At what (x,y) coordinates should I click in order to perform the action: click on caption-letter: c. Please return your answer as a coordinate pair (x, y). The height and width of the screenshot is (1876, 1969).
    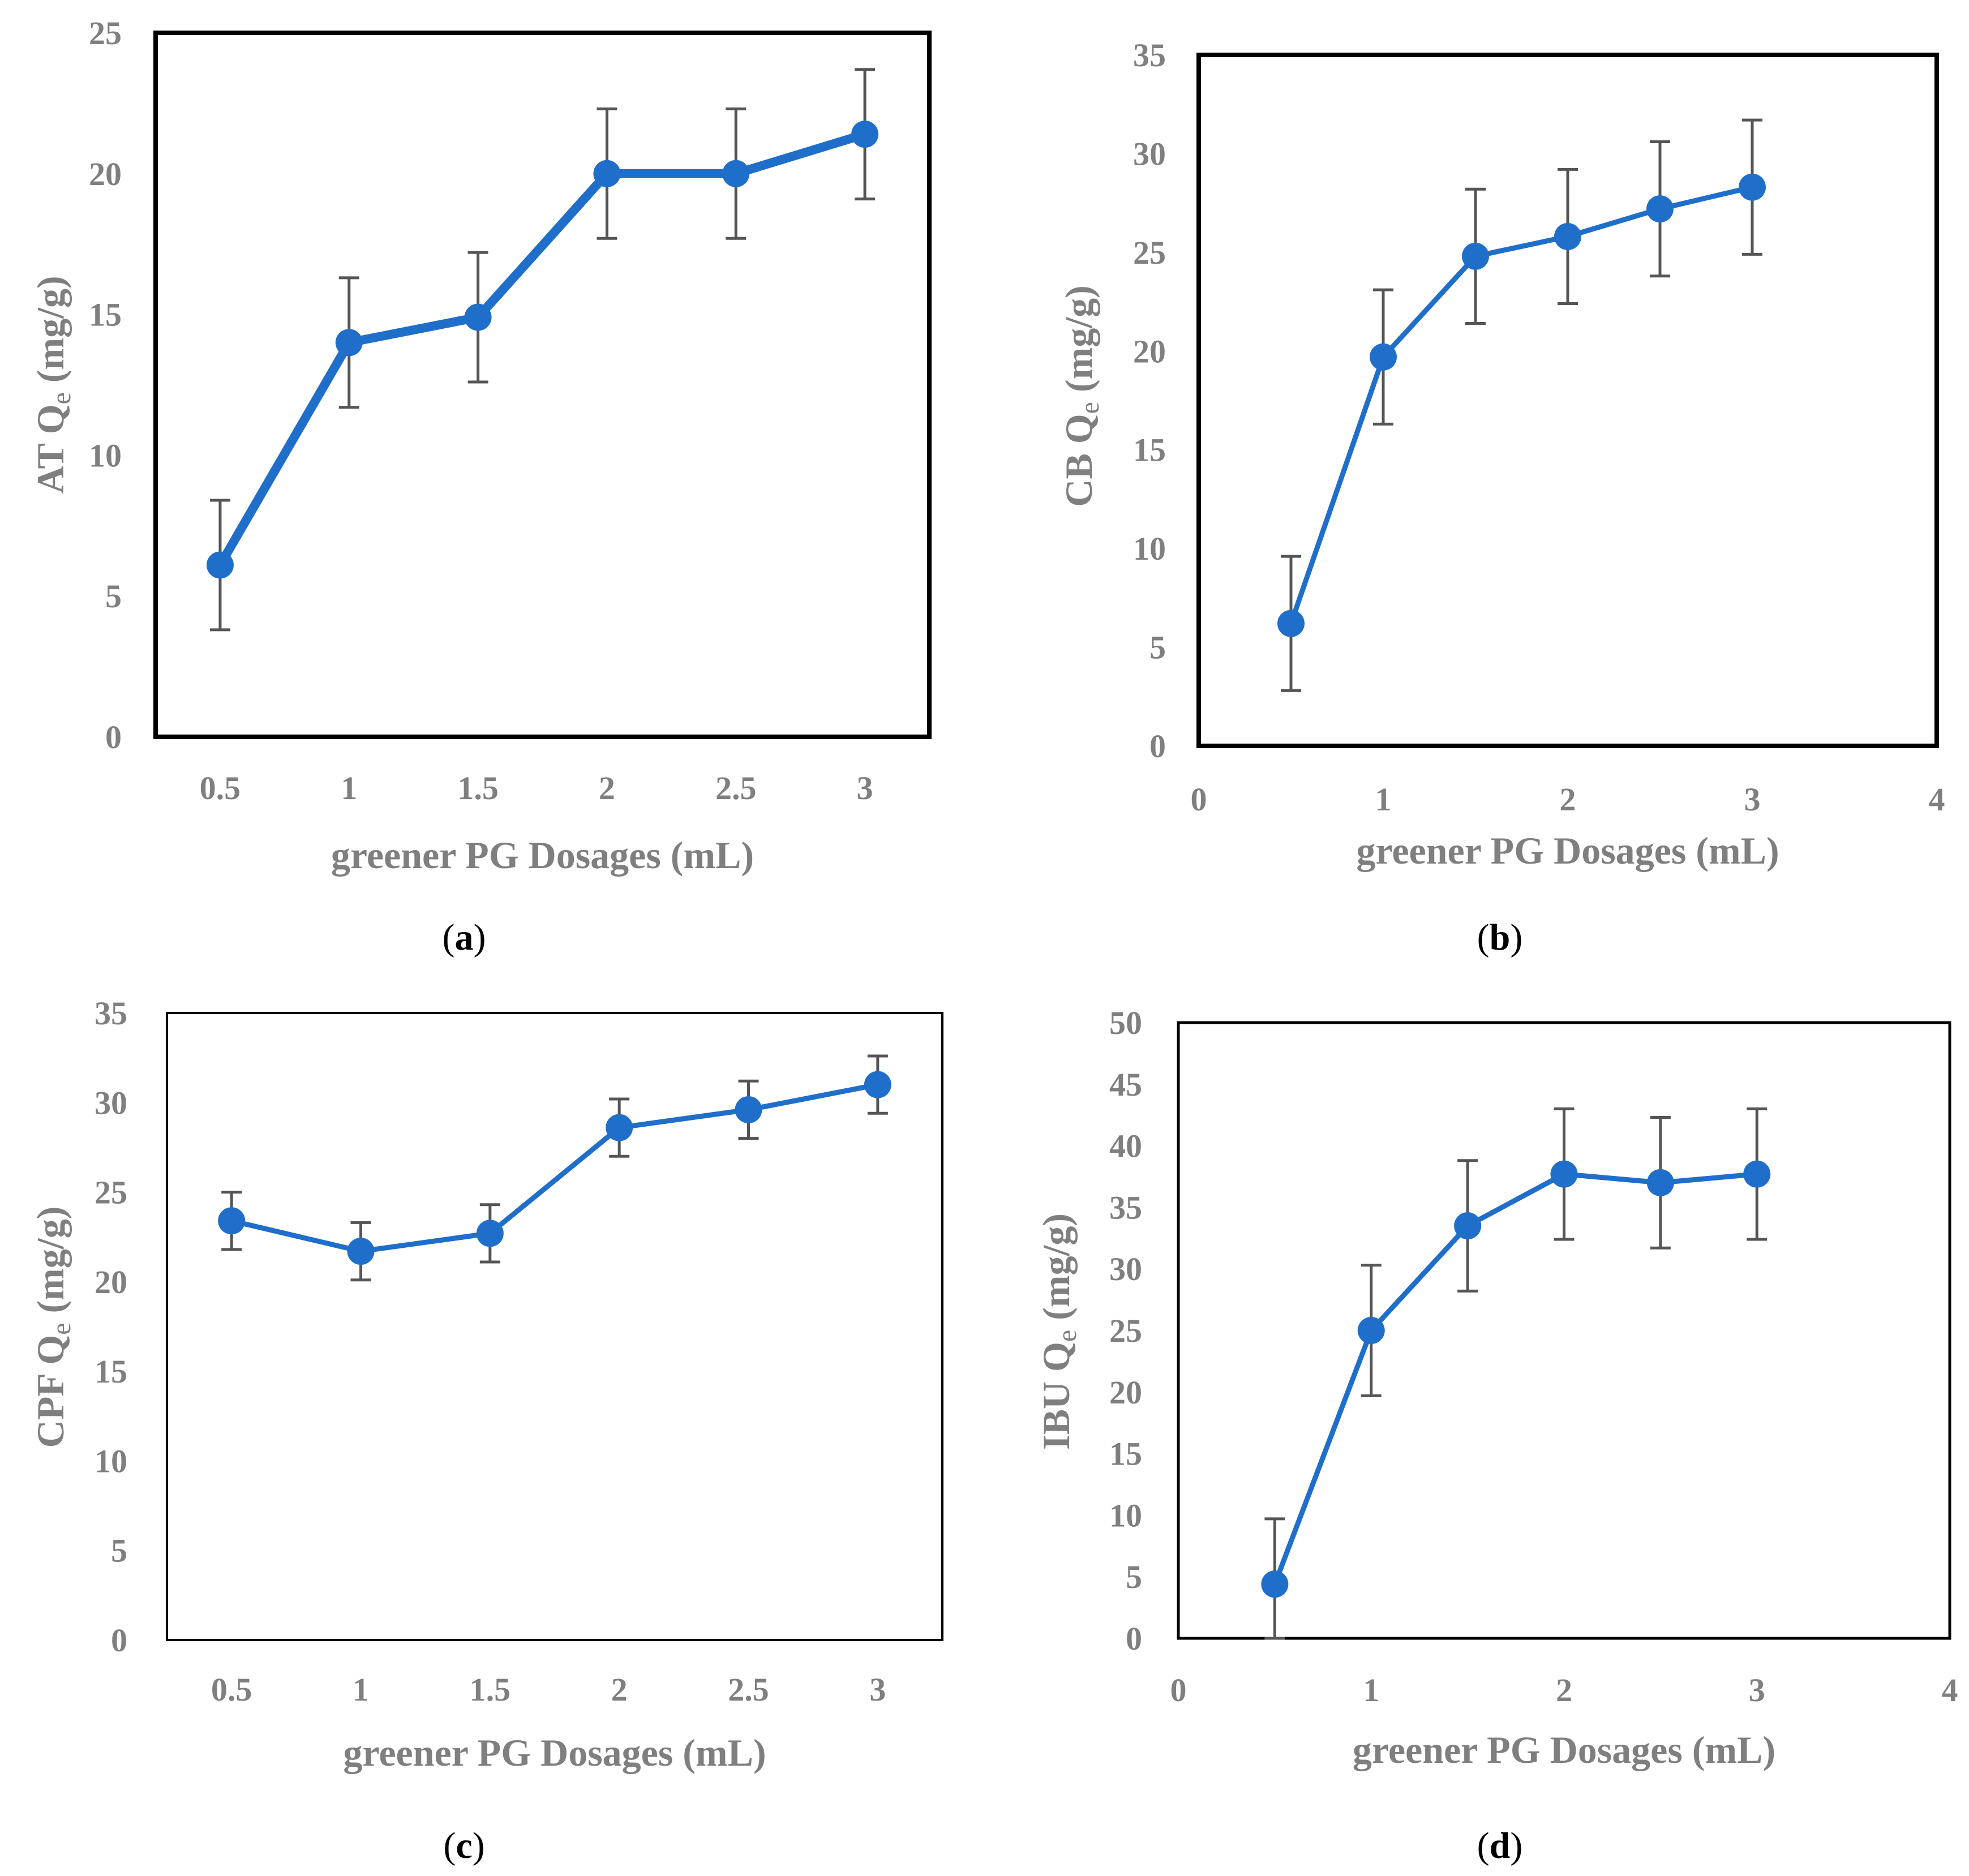
    Looking at the image, I should click on (464, 1845).